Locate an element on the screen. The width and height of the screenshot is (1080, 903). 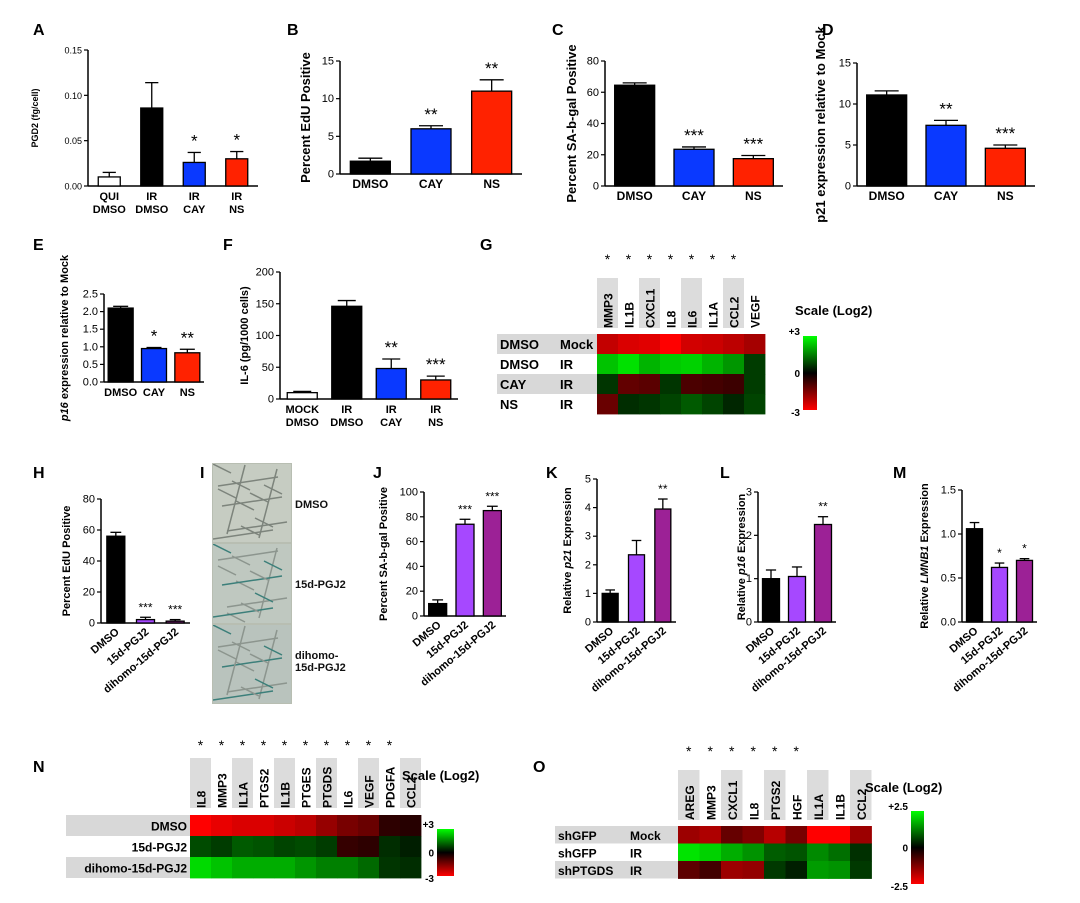
heatmap-row-label: 15d-PGJ2 is located at coordinates (160, 848).